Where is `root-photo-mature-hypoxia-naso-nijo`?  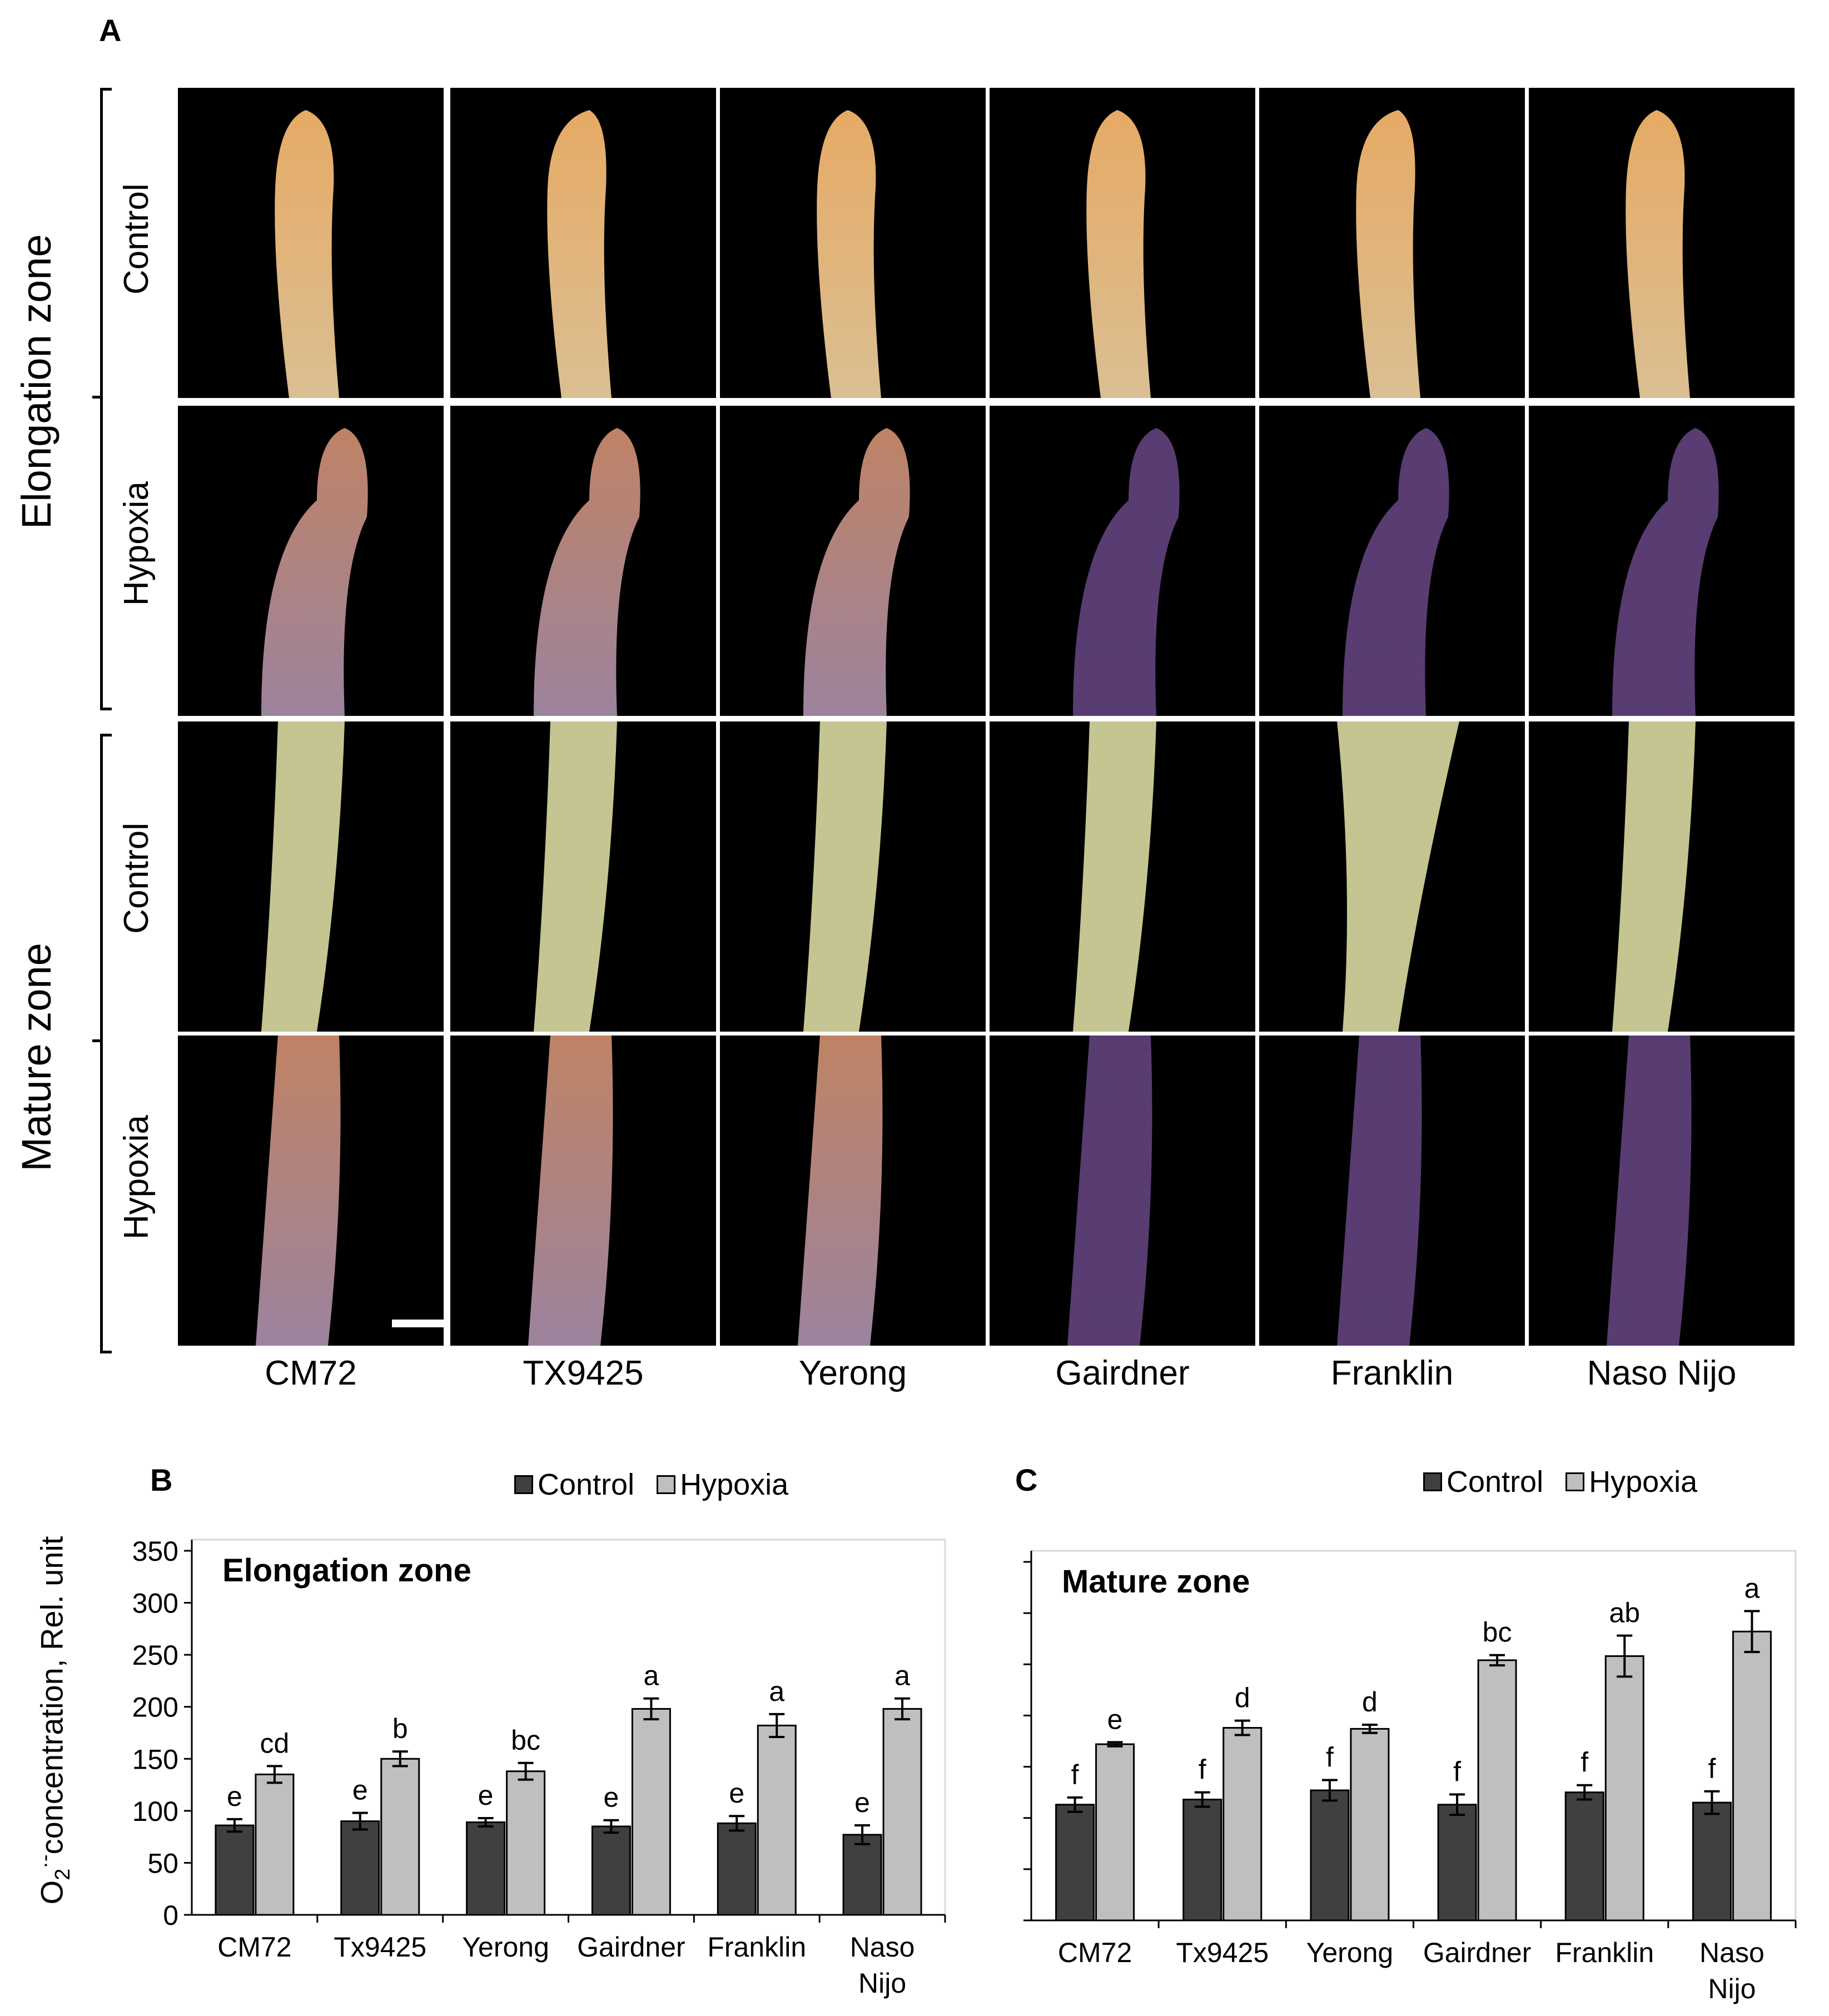
root-photo-mature-hypoxia-naso-nijo is located at coordinates (1662, 1191).